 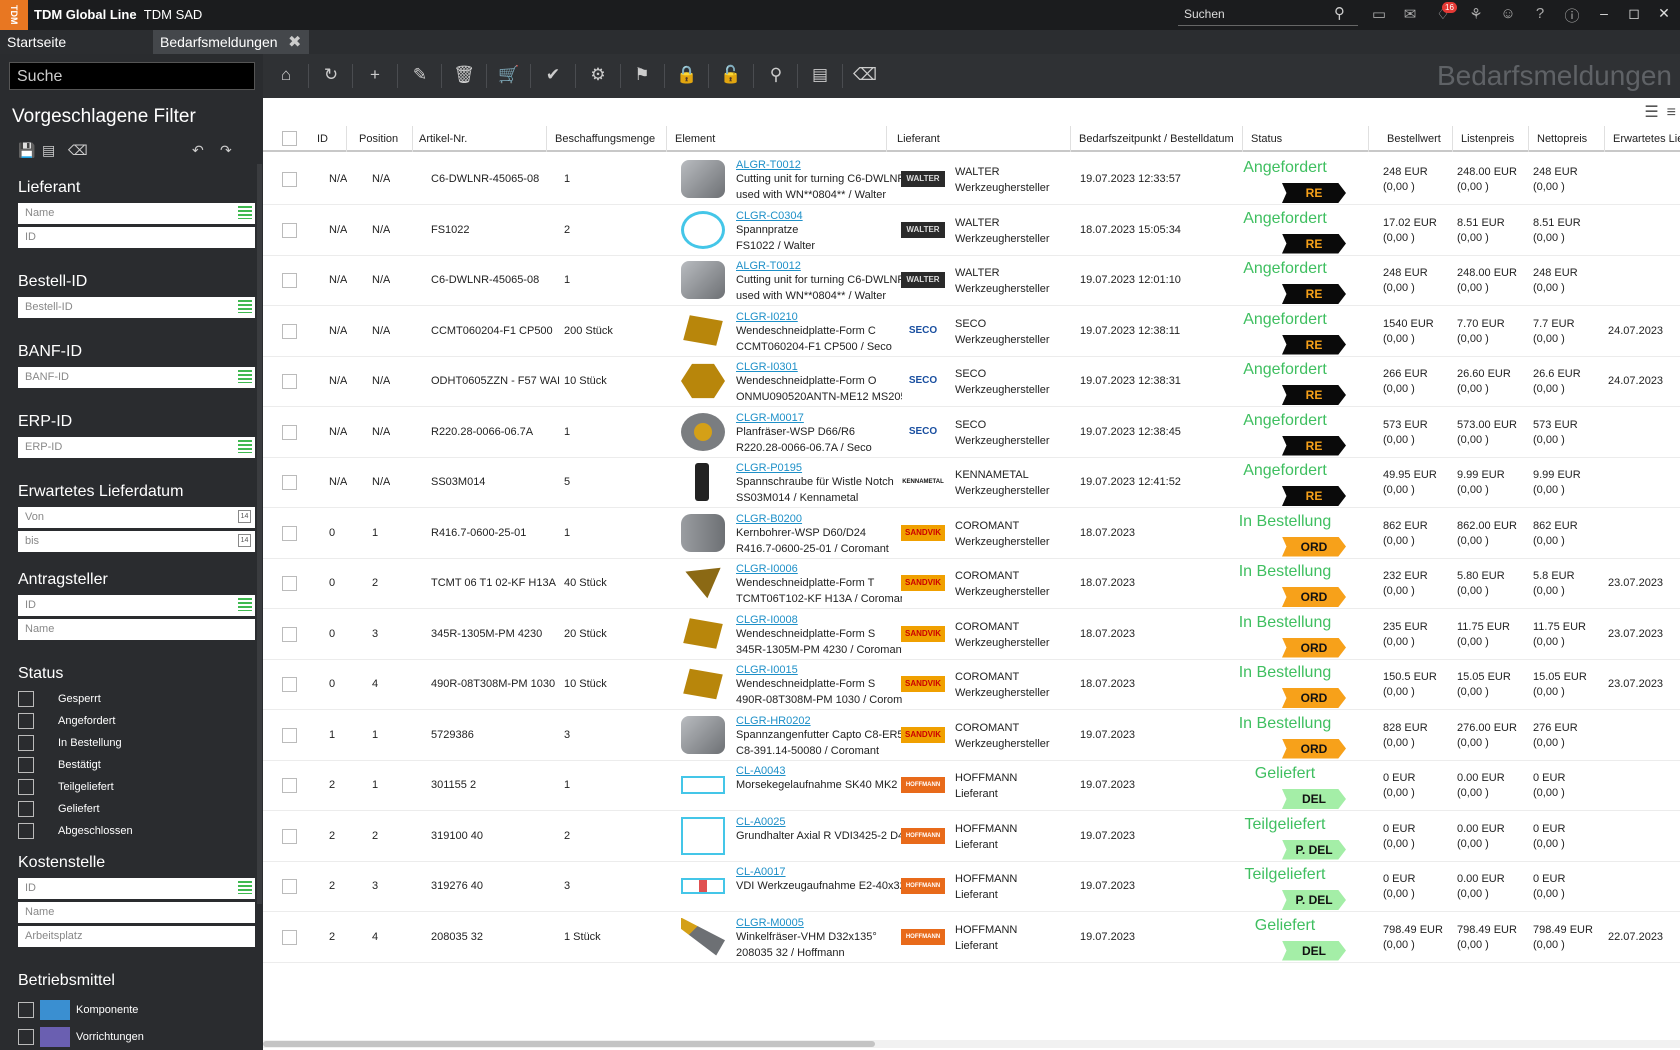 What do you see at coordinates (136, 912) in the screenshot?
I see `kostenstelle-name-field: Name` at bounding box center [136, 912].